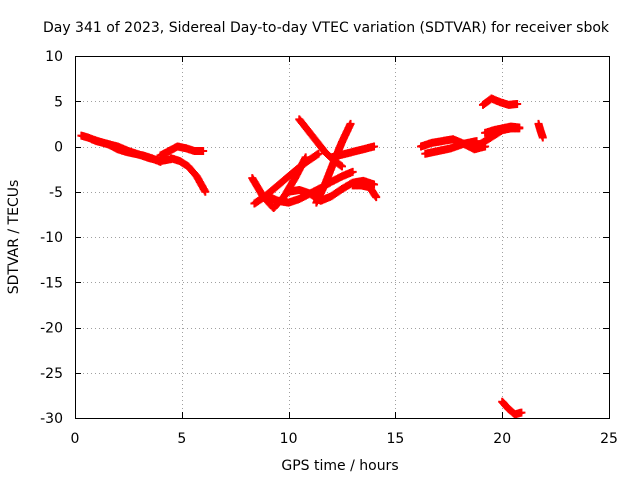 This screenshot has height=480, width=640. I want to click on y-tick-label: -30, so click(51, 419).